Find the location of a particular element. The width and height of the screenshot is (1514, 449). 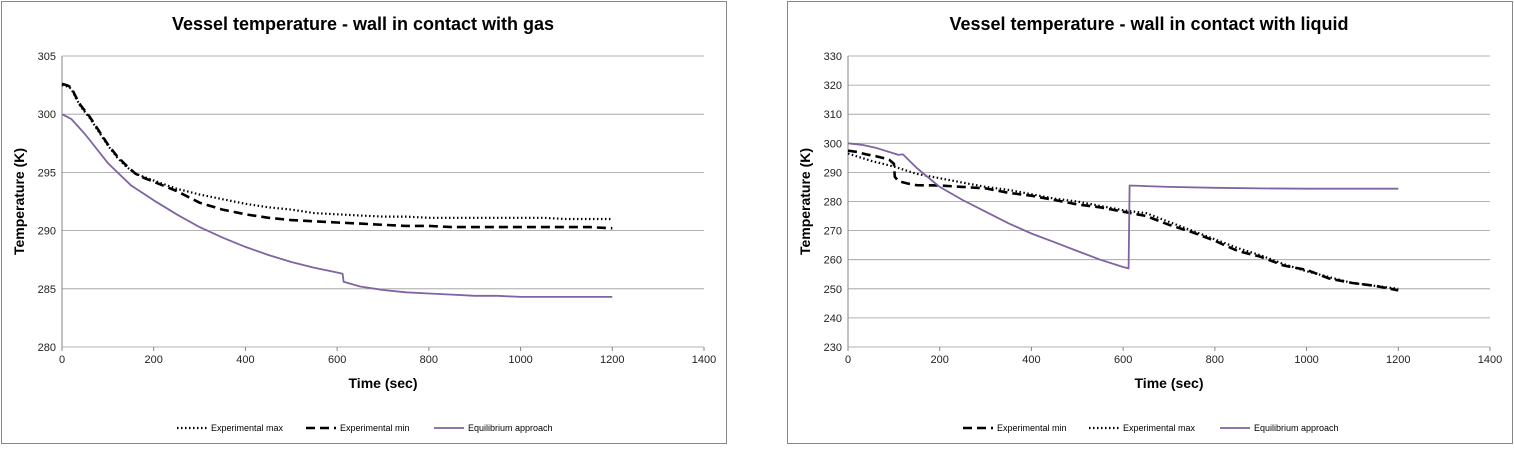

y-tick-label: 260 is located at coordinates (833, 261).